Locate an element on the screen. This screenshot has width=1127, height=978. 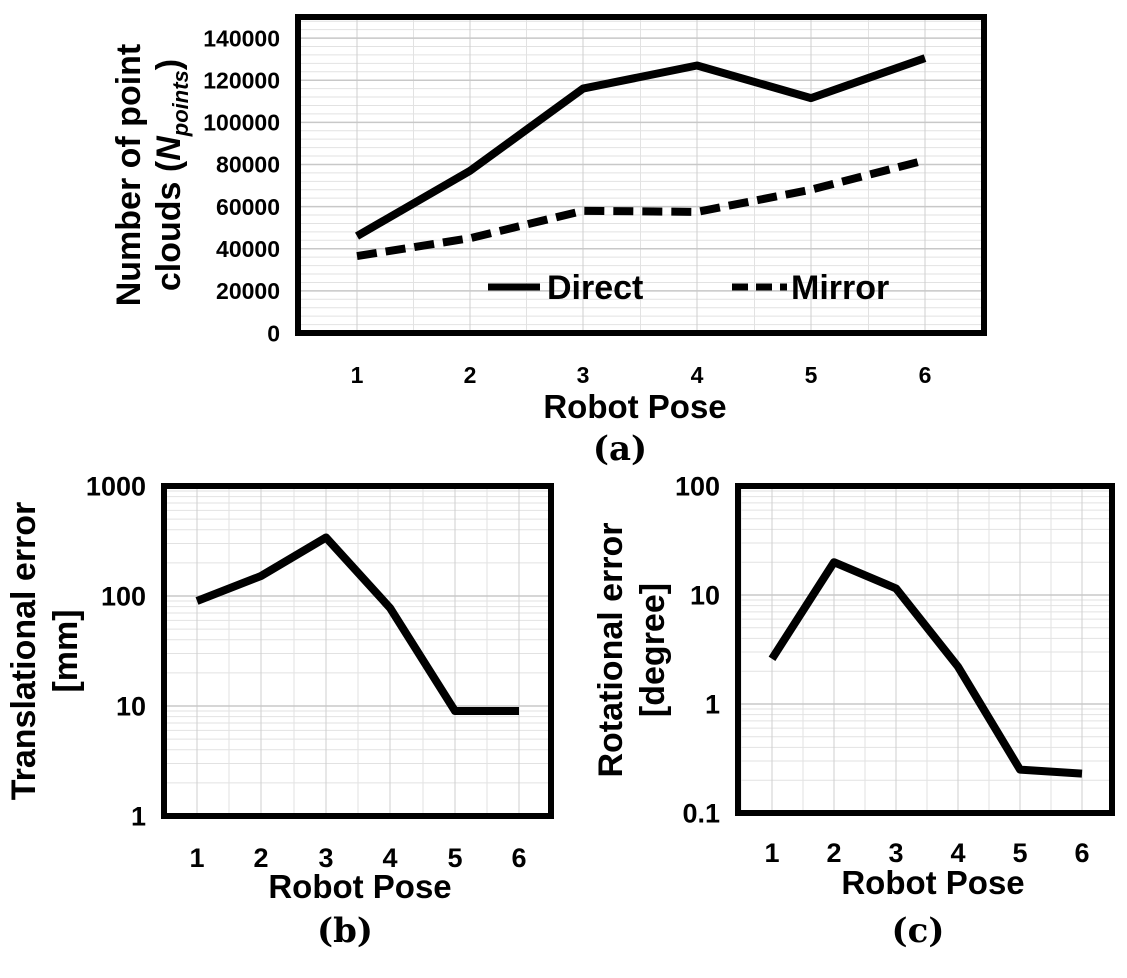
series-layer-b is located at coordinates (357, 624).